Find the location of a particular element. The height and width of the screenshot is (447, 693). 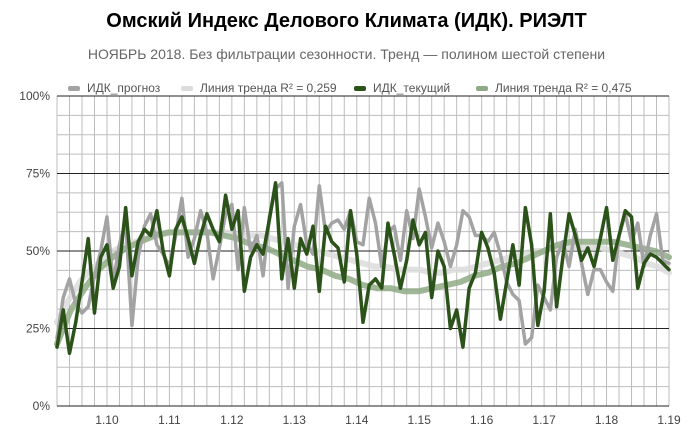

legend-swatch-forecast is located at coordinates (74, 88).